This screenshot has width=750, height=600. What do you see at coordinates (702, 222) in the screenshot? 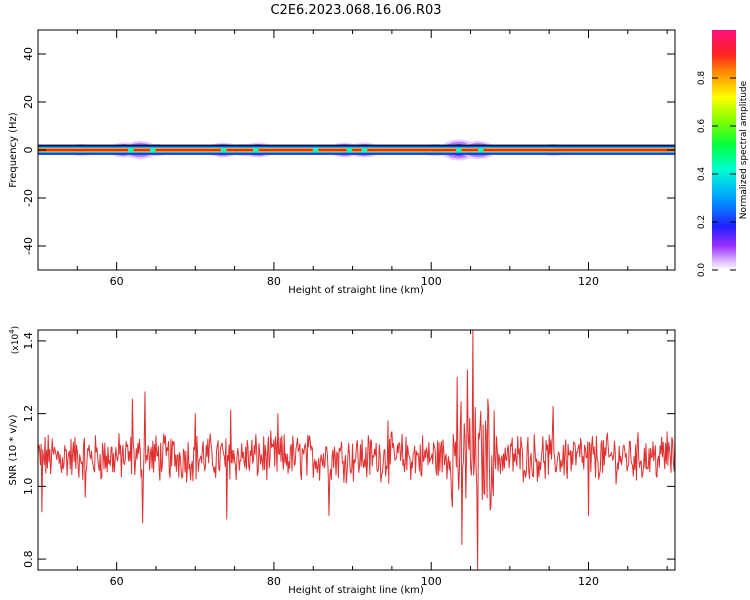
I see `colorbar-tick-label: 0.2` at bounding box center [702, 222].